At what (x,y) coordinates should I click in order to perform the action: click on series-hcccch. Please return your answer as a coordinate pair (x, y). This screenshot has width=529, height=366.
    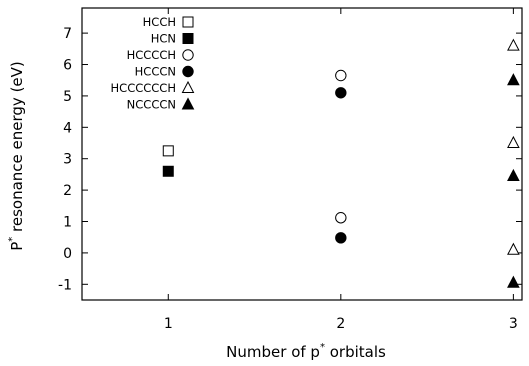
    Looking at the image, I should click on (341, 146).